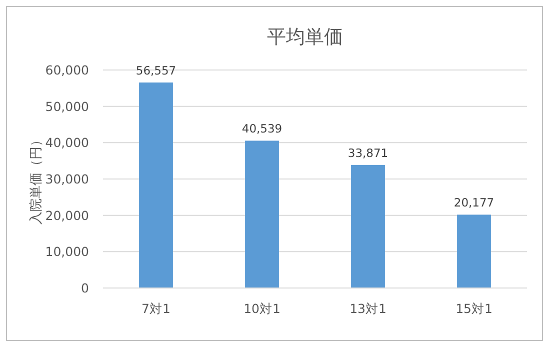  Describe the element at coordinates (305, 37) in the screenshot. I see `chart-title: 平均単価` at that location.